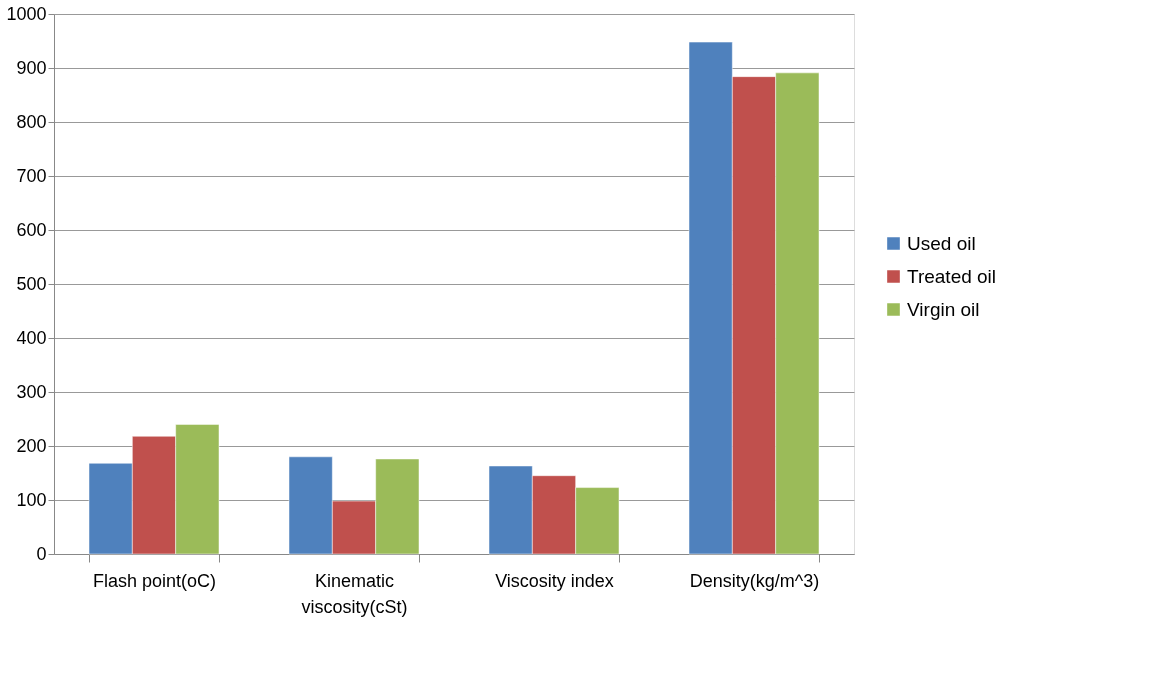 Image resolution: width=1154 pixels, height=675 pixels. What do you see at coordinates (31, 337) in the screenshot?
I see `y-tick-label: 400` at bounding box center [31, 337].